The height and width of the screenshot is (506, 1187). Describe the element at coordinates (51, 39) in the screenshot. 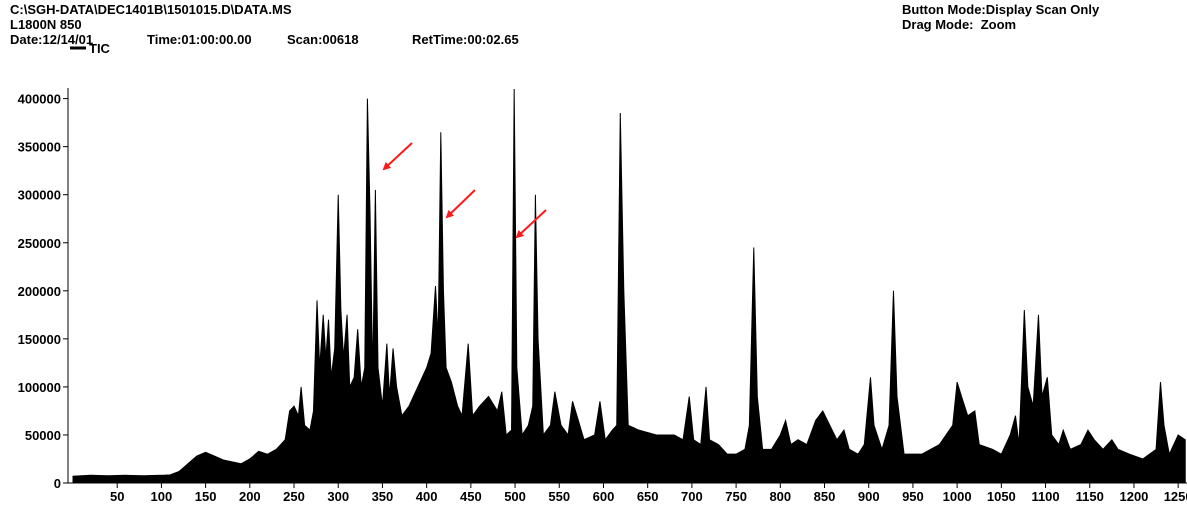

I see `date: Date:12/14/01` at that location.